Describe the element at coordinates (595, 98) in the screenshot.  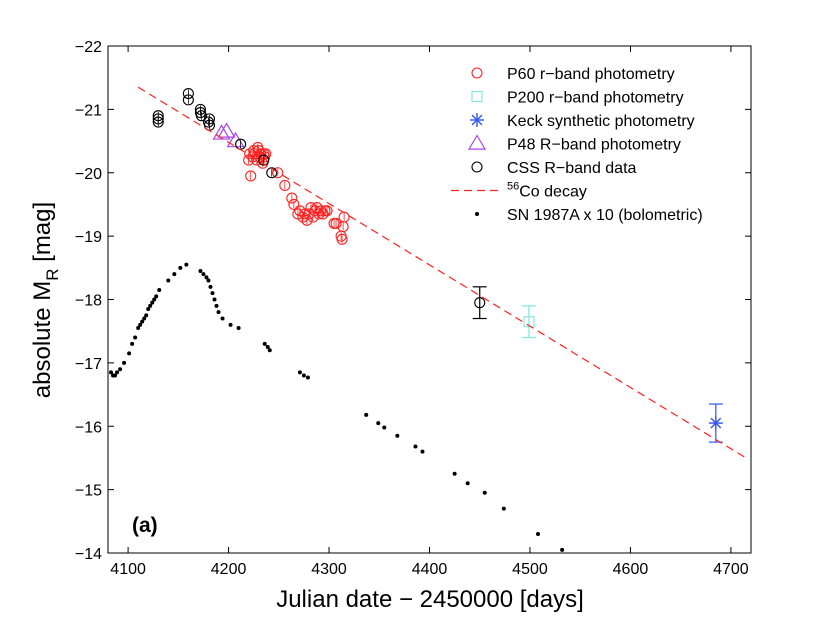
I see `legend-label: P200 r−band photometry` at that location.